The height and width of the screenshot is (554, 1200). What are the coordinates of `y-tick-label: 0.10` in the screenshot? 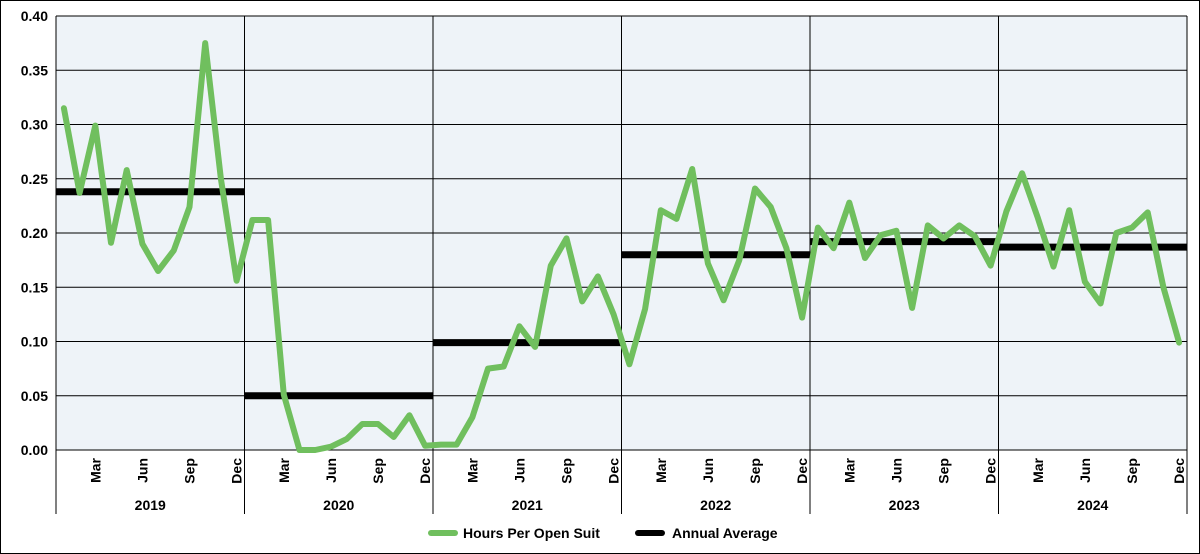 It's located at (34, 342).